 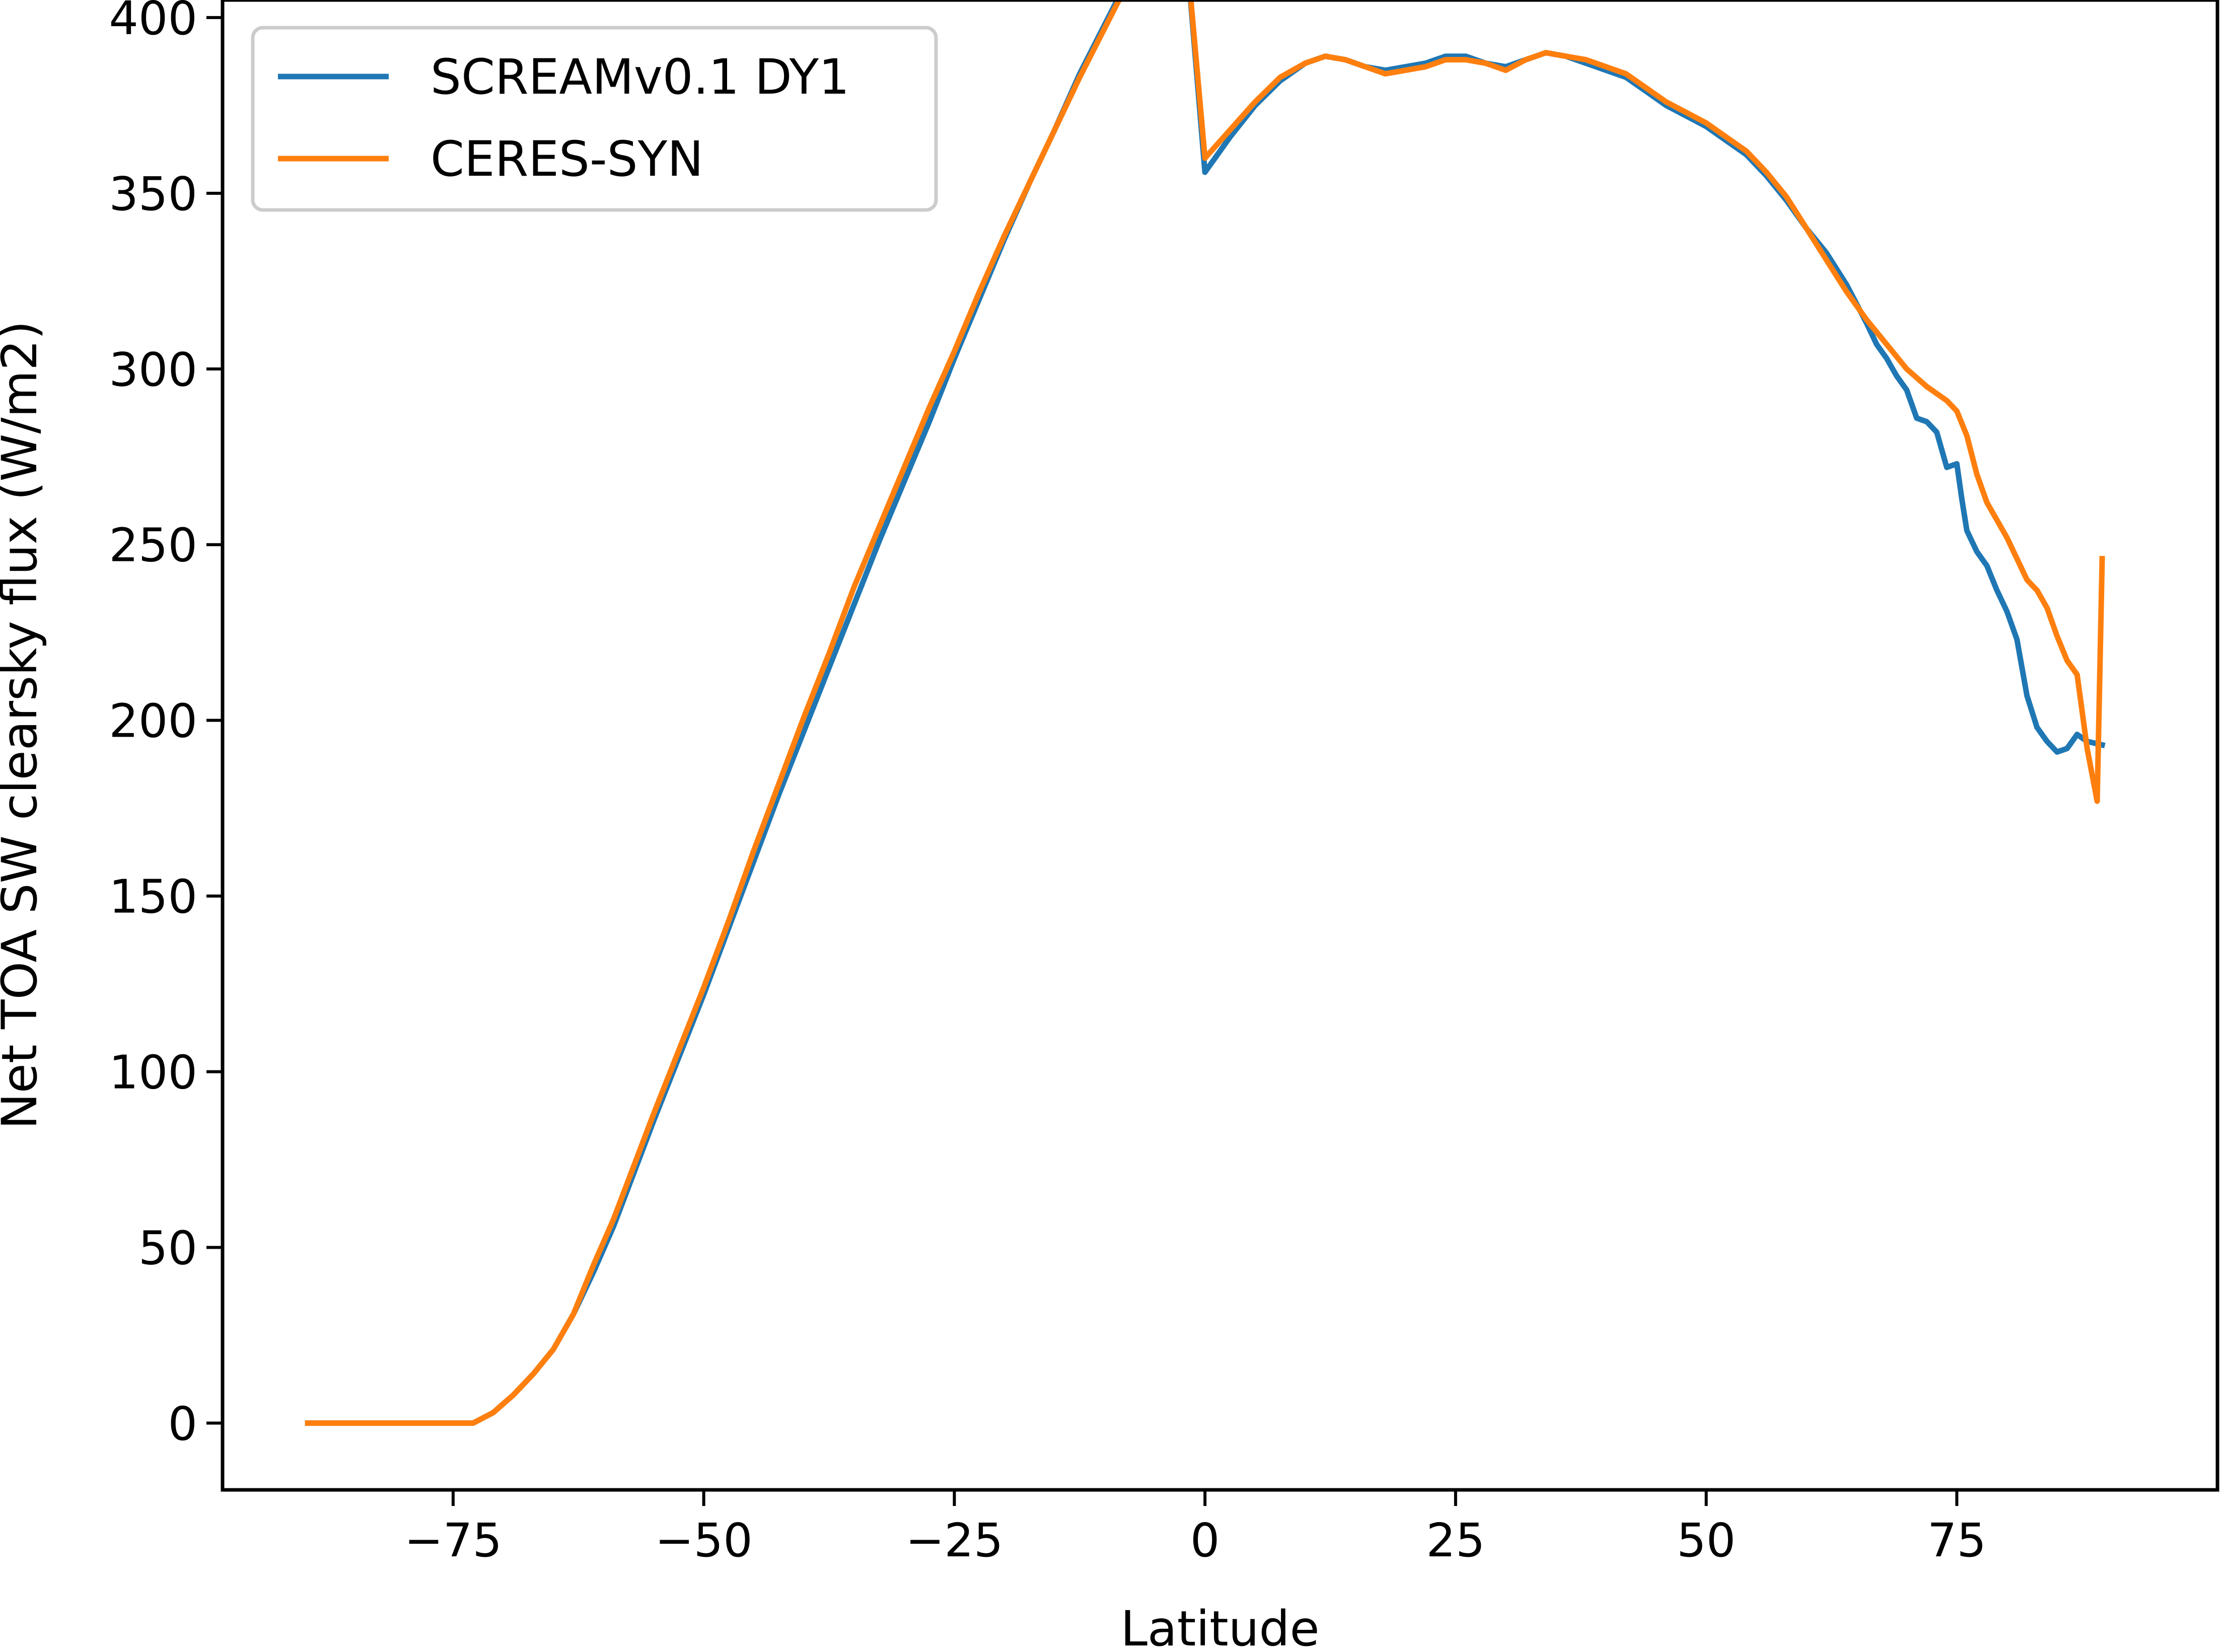 What do you see at coordinates (1455, 1540) in the screenshot?
I see `x-tick-label: 25` at bounding box center [1455, 1540].